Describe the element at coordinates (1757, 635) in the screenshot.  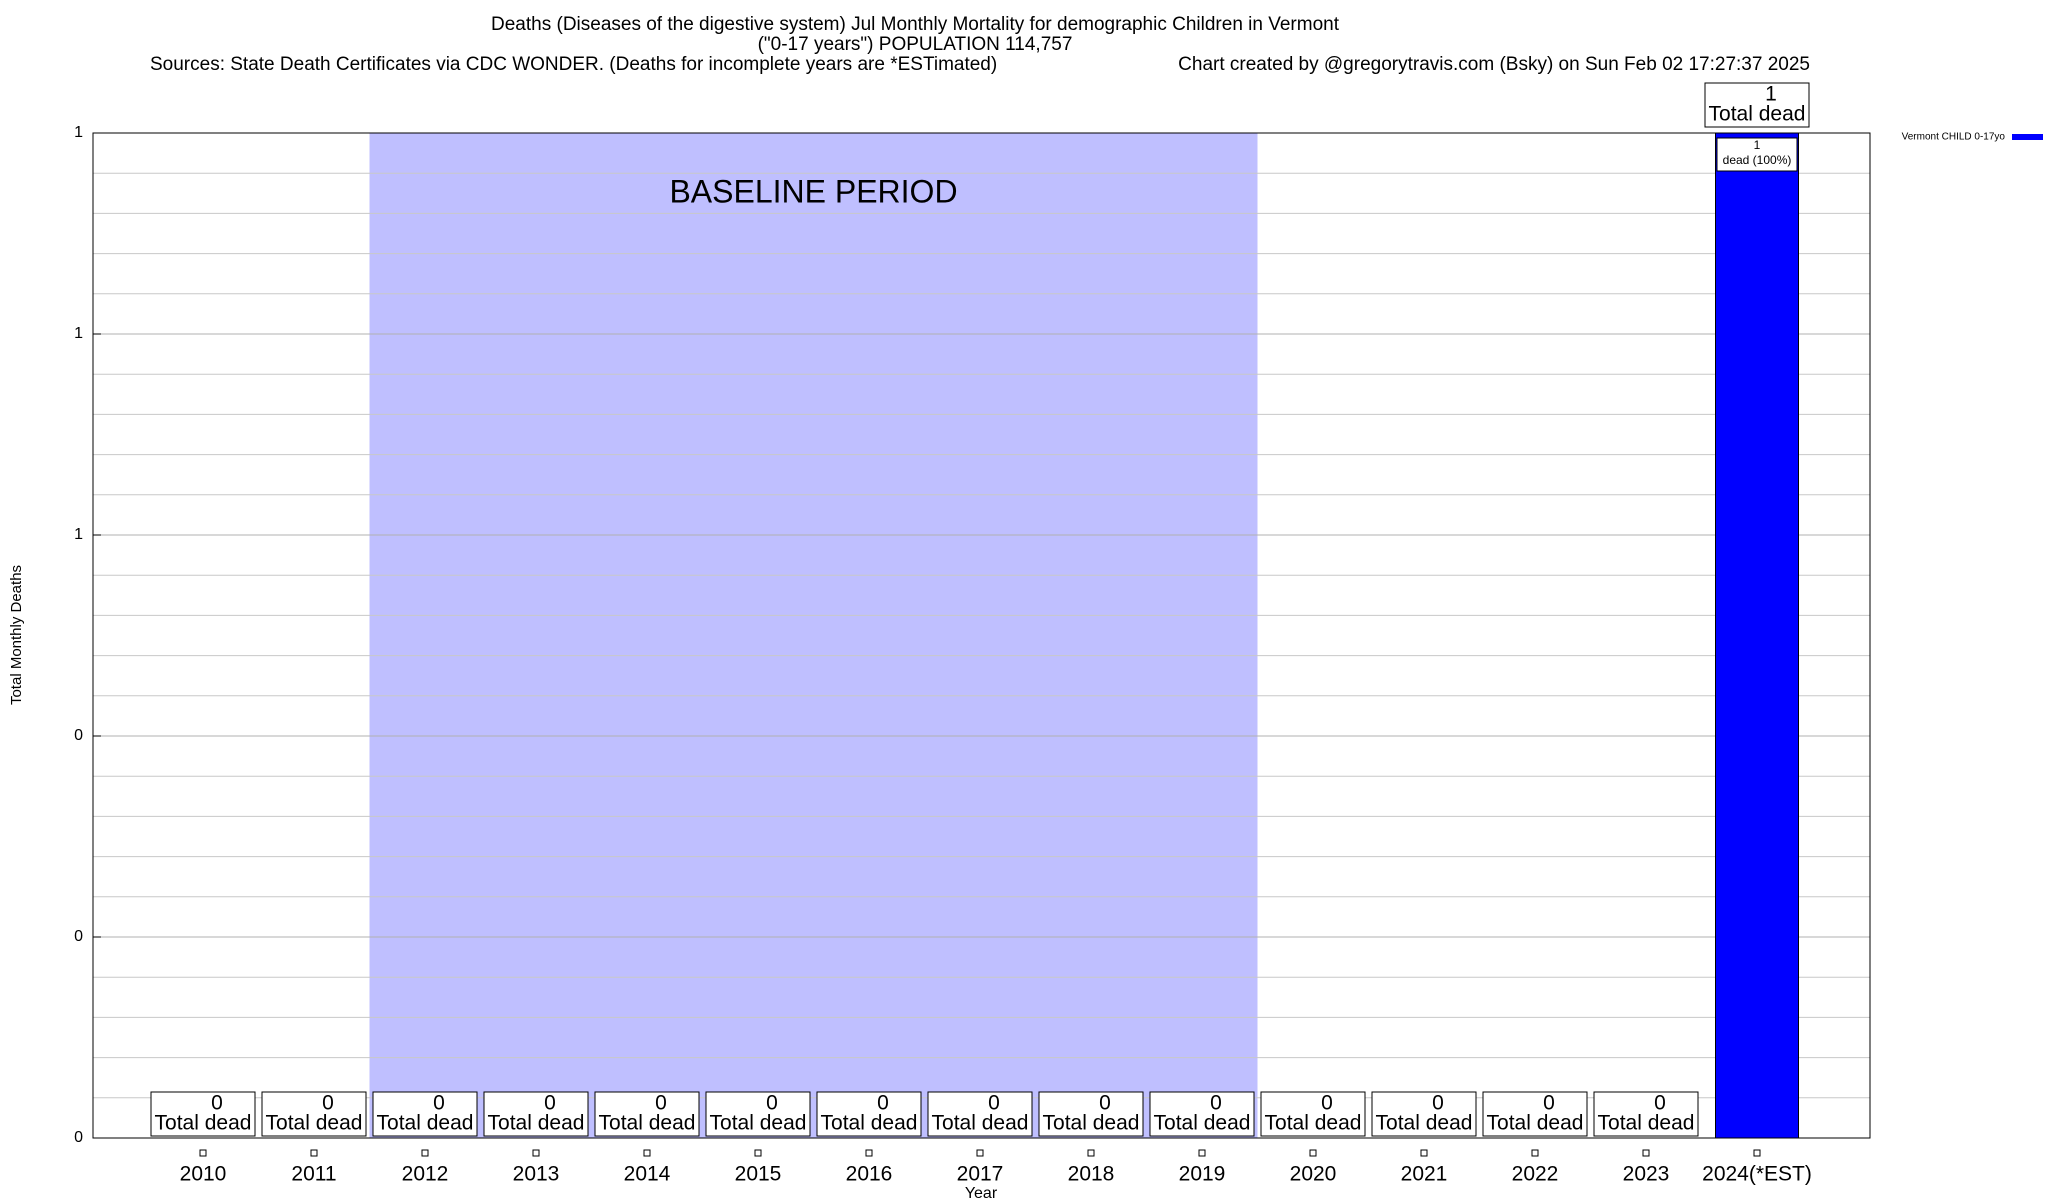
I see `bar` at that location.